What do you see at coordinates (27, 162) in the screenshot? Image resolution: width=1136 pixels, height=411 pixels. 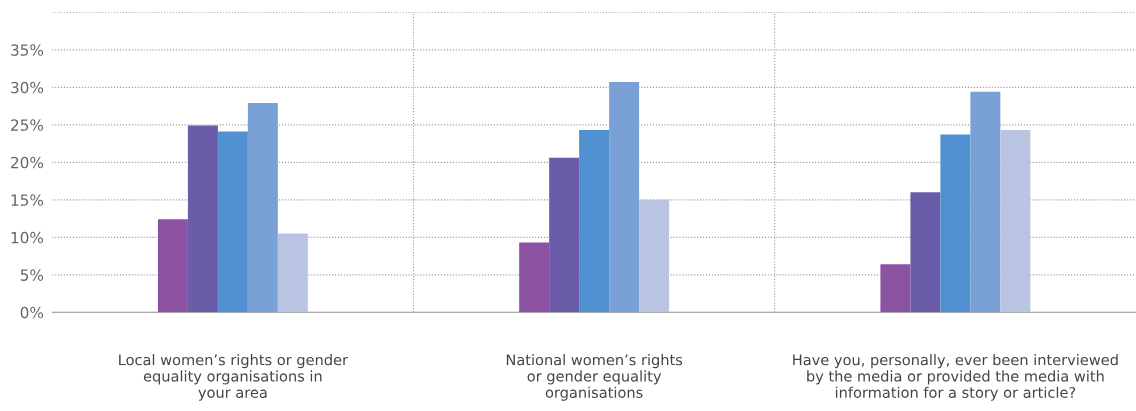 I see `y-tick-label: 20%` at bounding box center [27, 162].